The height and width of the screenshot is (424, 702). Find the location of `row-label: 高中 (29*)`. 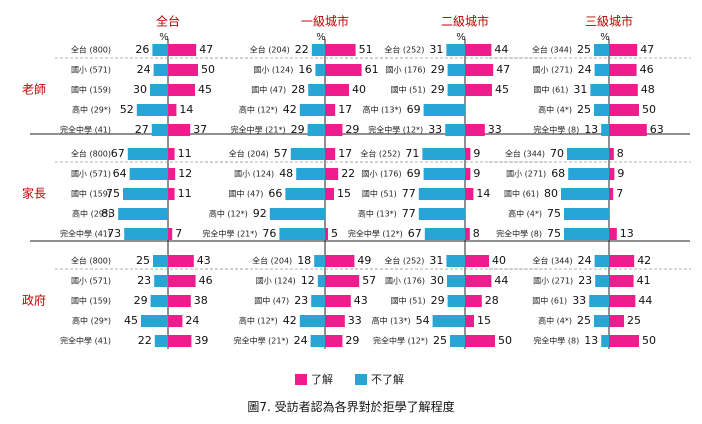

row-label: 高中 (29*) is located at coordinates (91, 214).